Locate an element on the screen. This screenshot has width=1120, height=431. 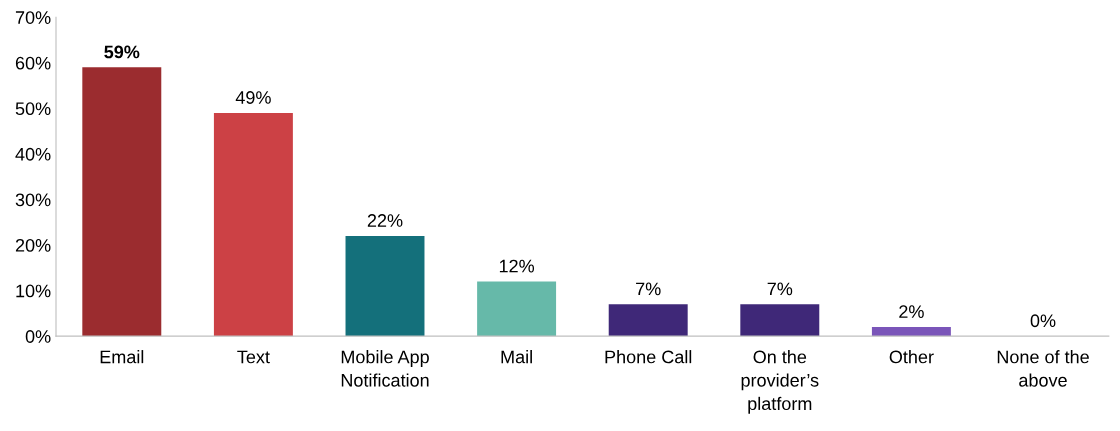
y-tick-label: 20% is located at coordinates (33, 245).